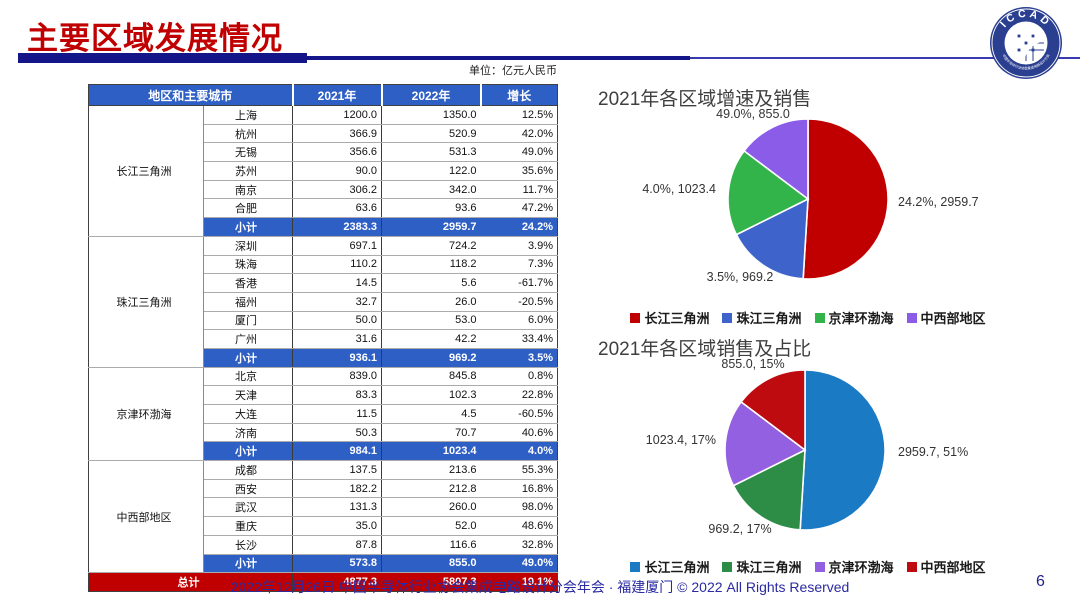  I want to click on table-cell: 16.8%, so click(519, 489).